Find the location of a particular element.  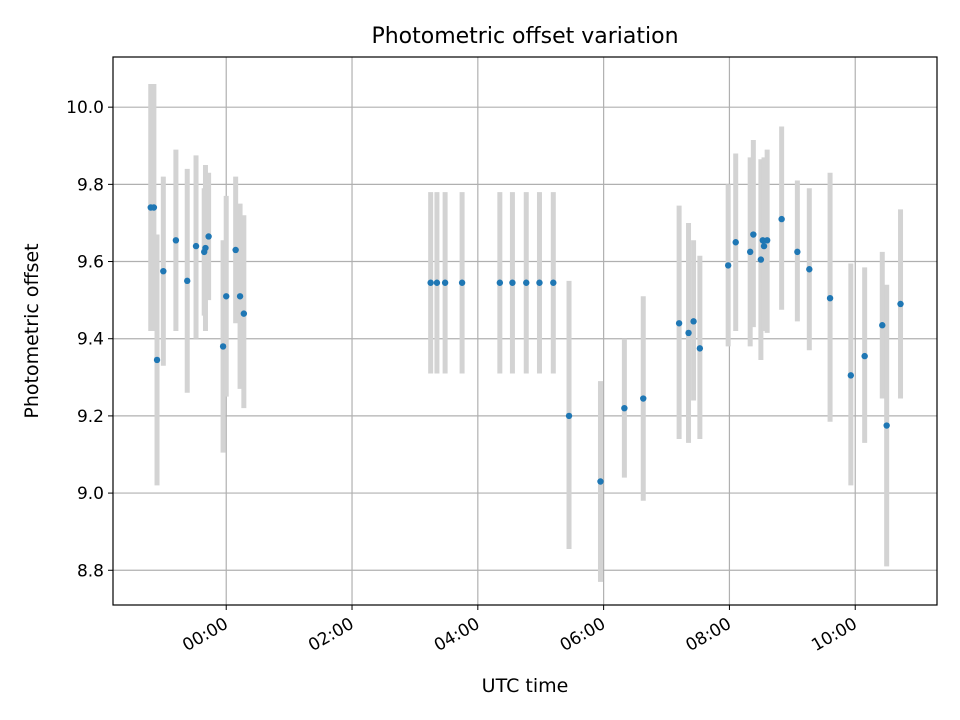

y-axis-ticks: 8.8 9.0 9.2 9.4 9.6 9.8 10.0 is located at coordinates (89, 339).